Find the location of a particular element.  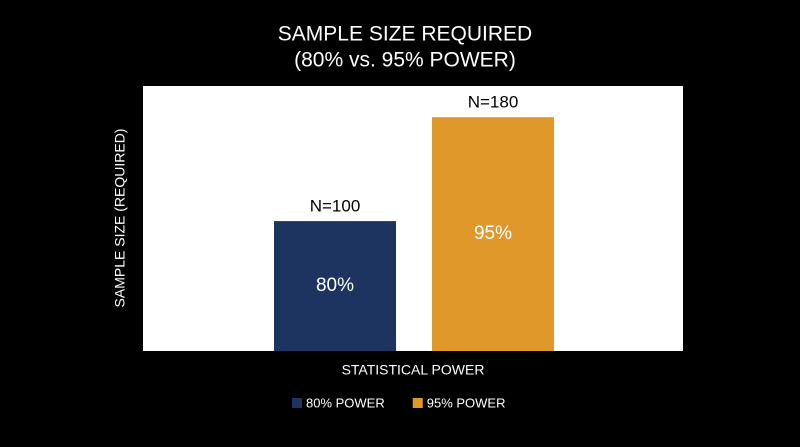

bar-inner-label: 80% is located at coordinates (335, 285).